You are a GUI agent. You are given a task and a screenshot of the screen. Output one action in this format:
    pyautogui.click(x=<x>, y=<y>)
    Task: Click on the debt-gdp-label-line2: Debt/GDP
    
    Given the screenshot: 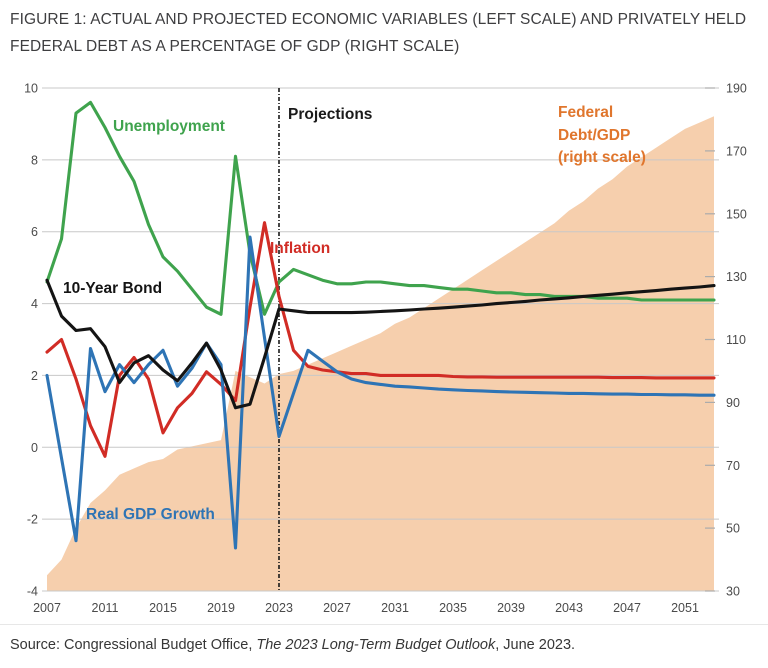 What is the action you would take?
    pyautogui.click(x=594, y=135)
    